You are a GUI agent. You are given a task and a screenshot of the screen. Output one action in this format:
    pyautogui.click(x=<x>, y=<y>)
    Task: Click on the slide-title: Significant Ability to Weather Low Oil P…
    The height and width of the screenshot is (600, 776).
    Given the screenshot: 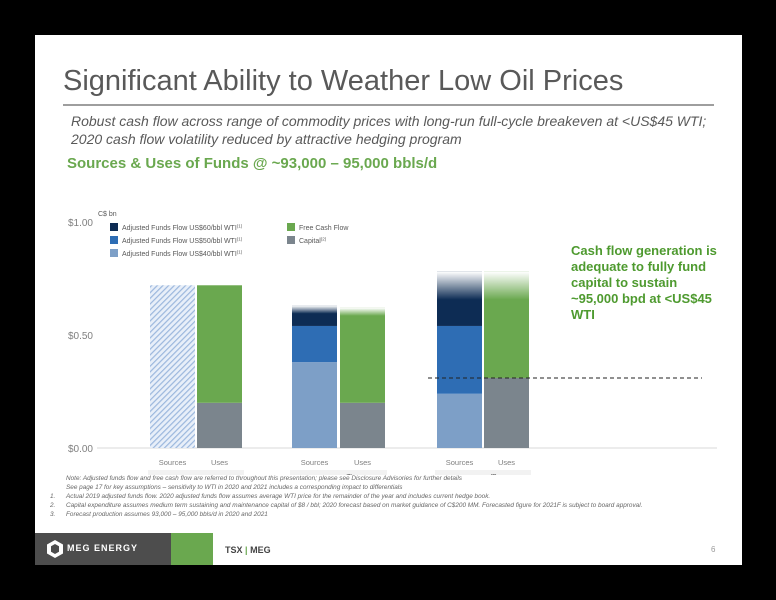 What is the action you would take?
    pyautogui.click(x=343, y=81)
    